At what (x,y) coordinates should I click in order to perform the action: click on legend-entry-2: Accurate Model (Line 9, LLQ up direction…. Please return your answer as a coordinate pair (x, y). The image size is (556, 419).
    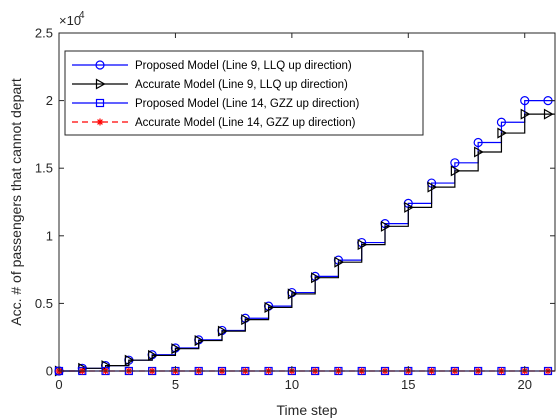
    Looking at the image, I should click on (210, 84).